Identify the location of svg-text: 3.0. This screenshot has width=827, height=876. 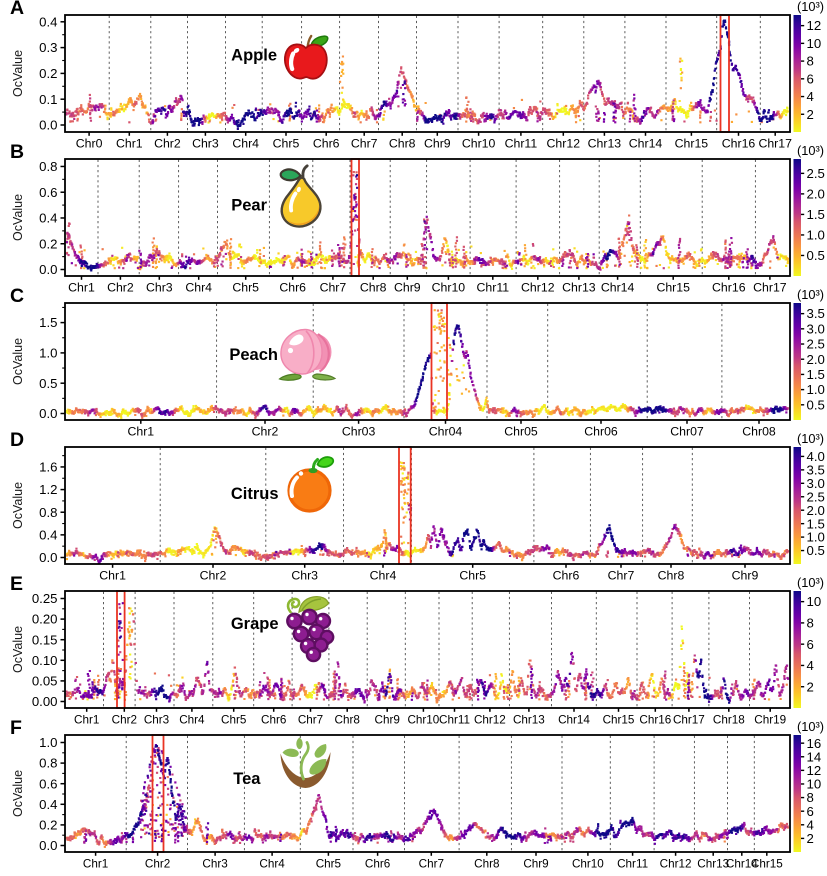
(816, 328).